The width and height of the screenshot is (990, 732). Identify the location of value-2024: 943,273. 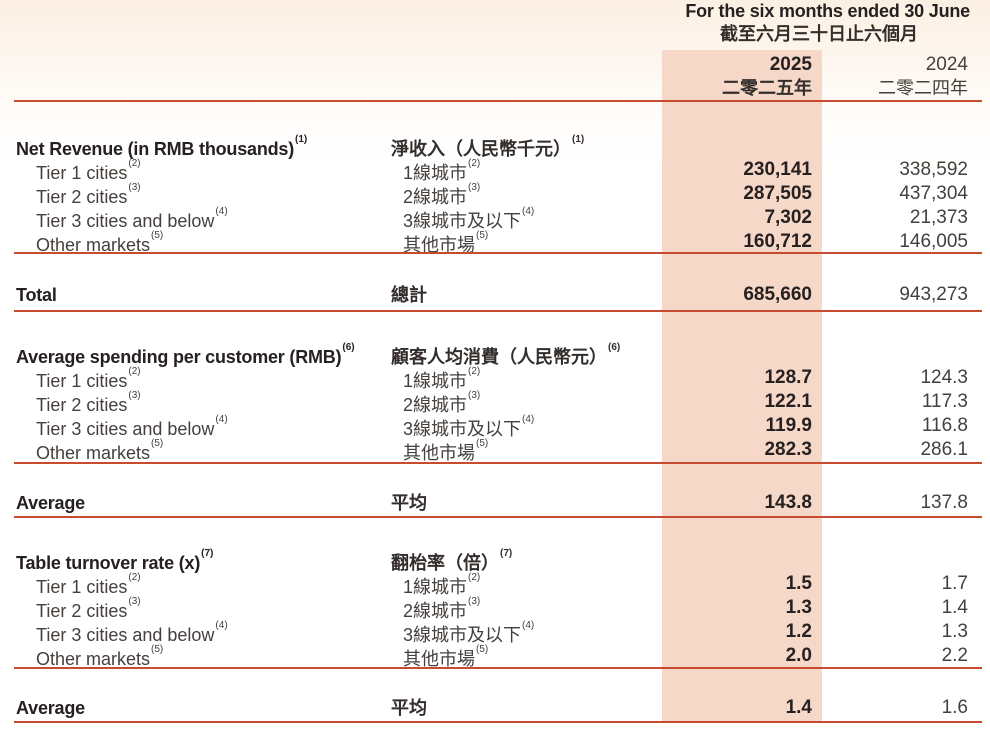
(933, 294).